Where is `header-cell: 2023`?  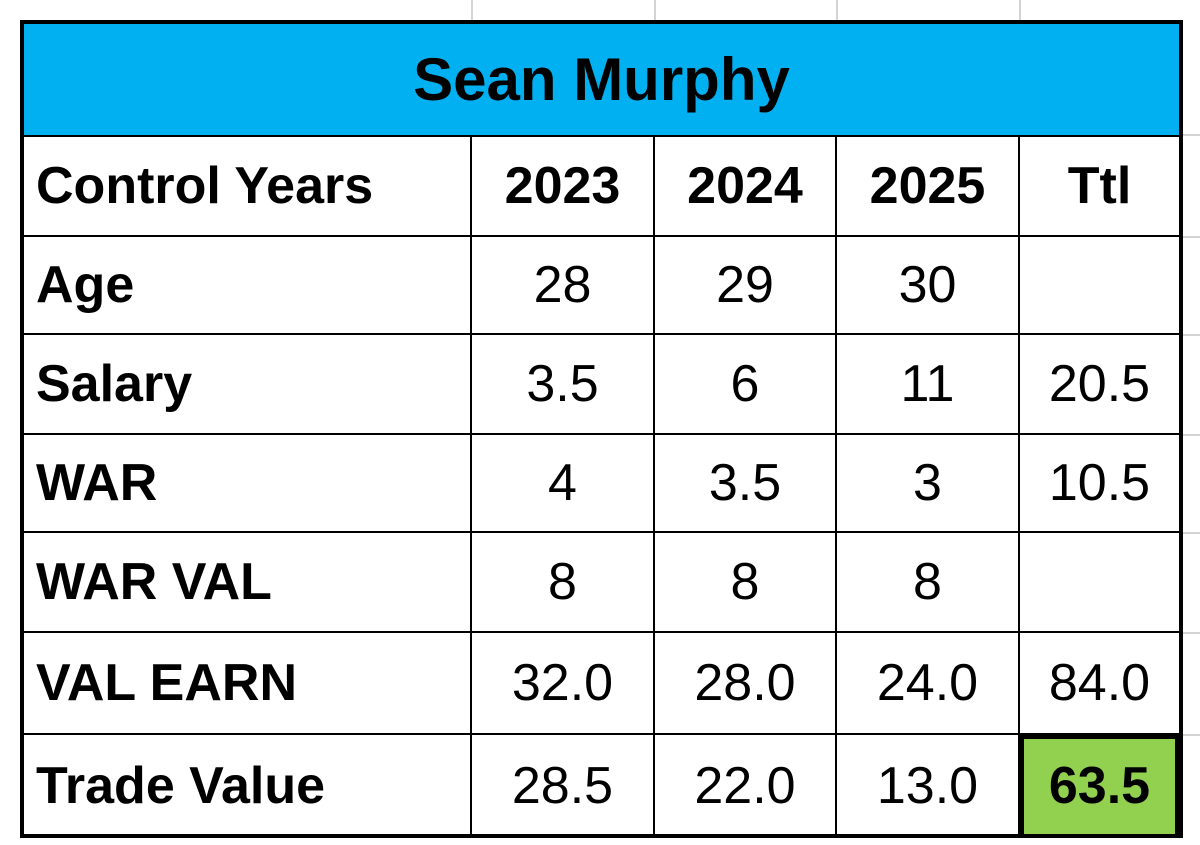
header-cell: 2023 is located at coordinates (563, 187).